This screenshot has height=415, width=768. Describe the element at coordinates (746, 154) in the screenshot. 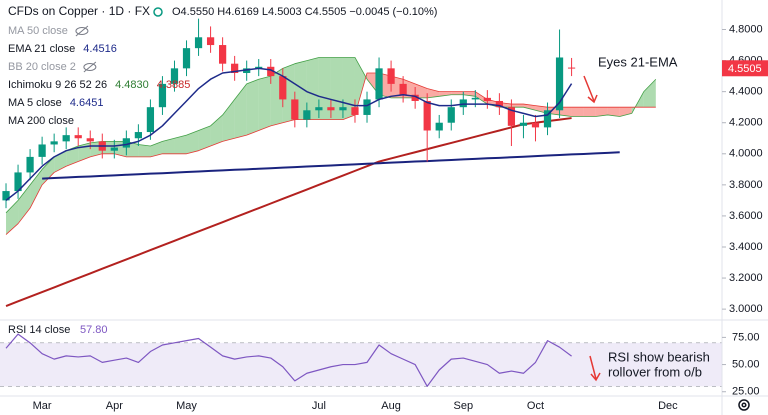

I see `y-tick-label: 4.0000` at that location.